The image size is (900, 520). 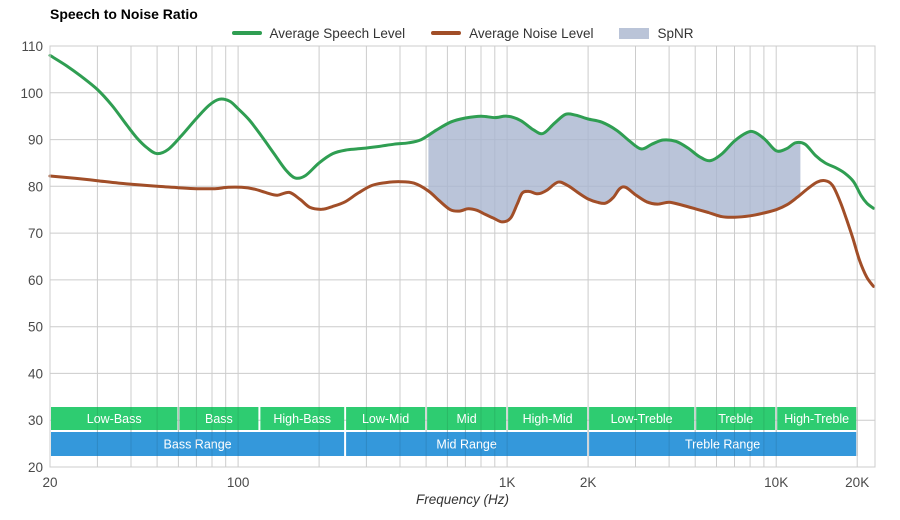 I want to click on x-tick-label: 2K, so click(x=588, y=482).